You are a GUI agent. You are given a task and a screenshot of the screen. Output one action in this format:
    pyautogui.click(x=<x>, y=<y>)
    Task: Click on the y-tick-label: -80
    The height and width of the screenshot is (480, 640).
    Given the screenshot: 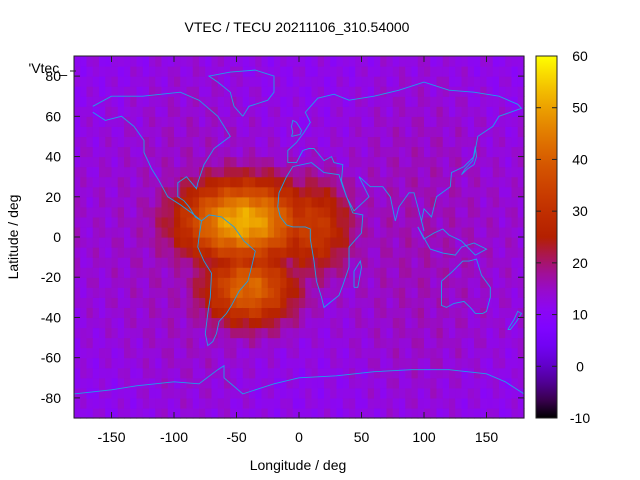 What is the action you would take?
    pyautogui.click(x=51, y=398)
    